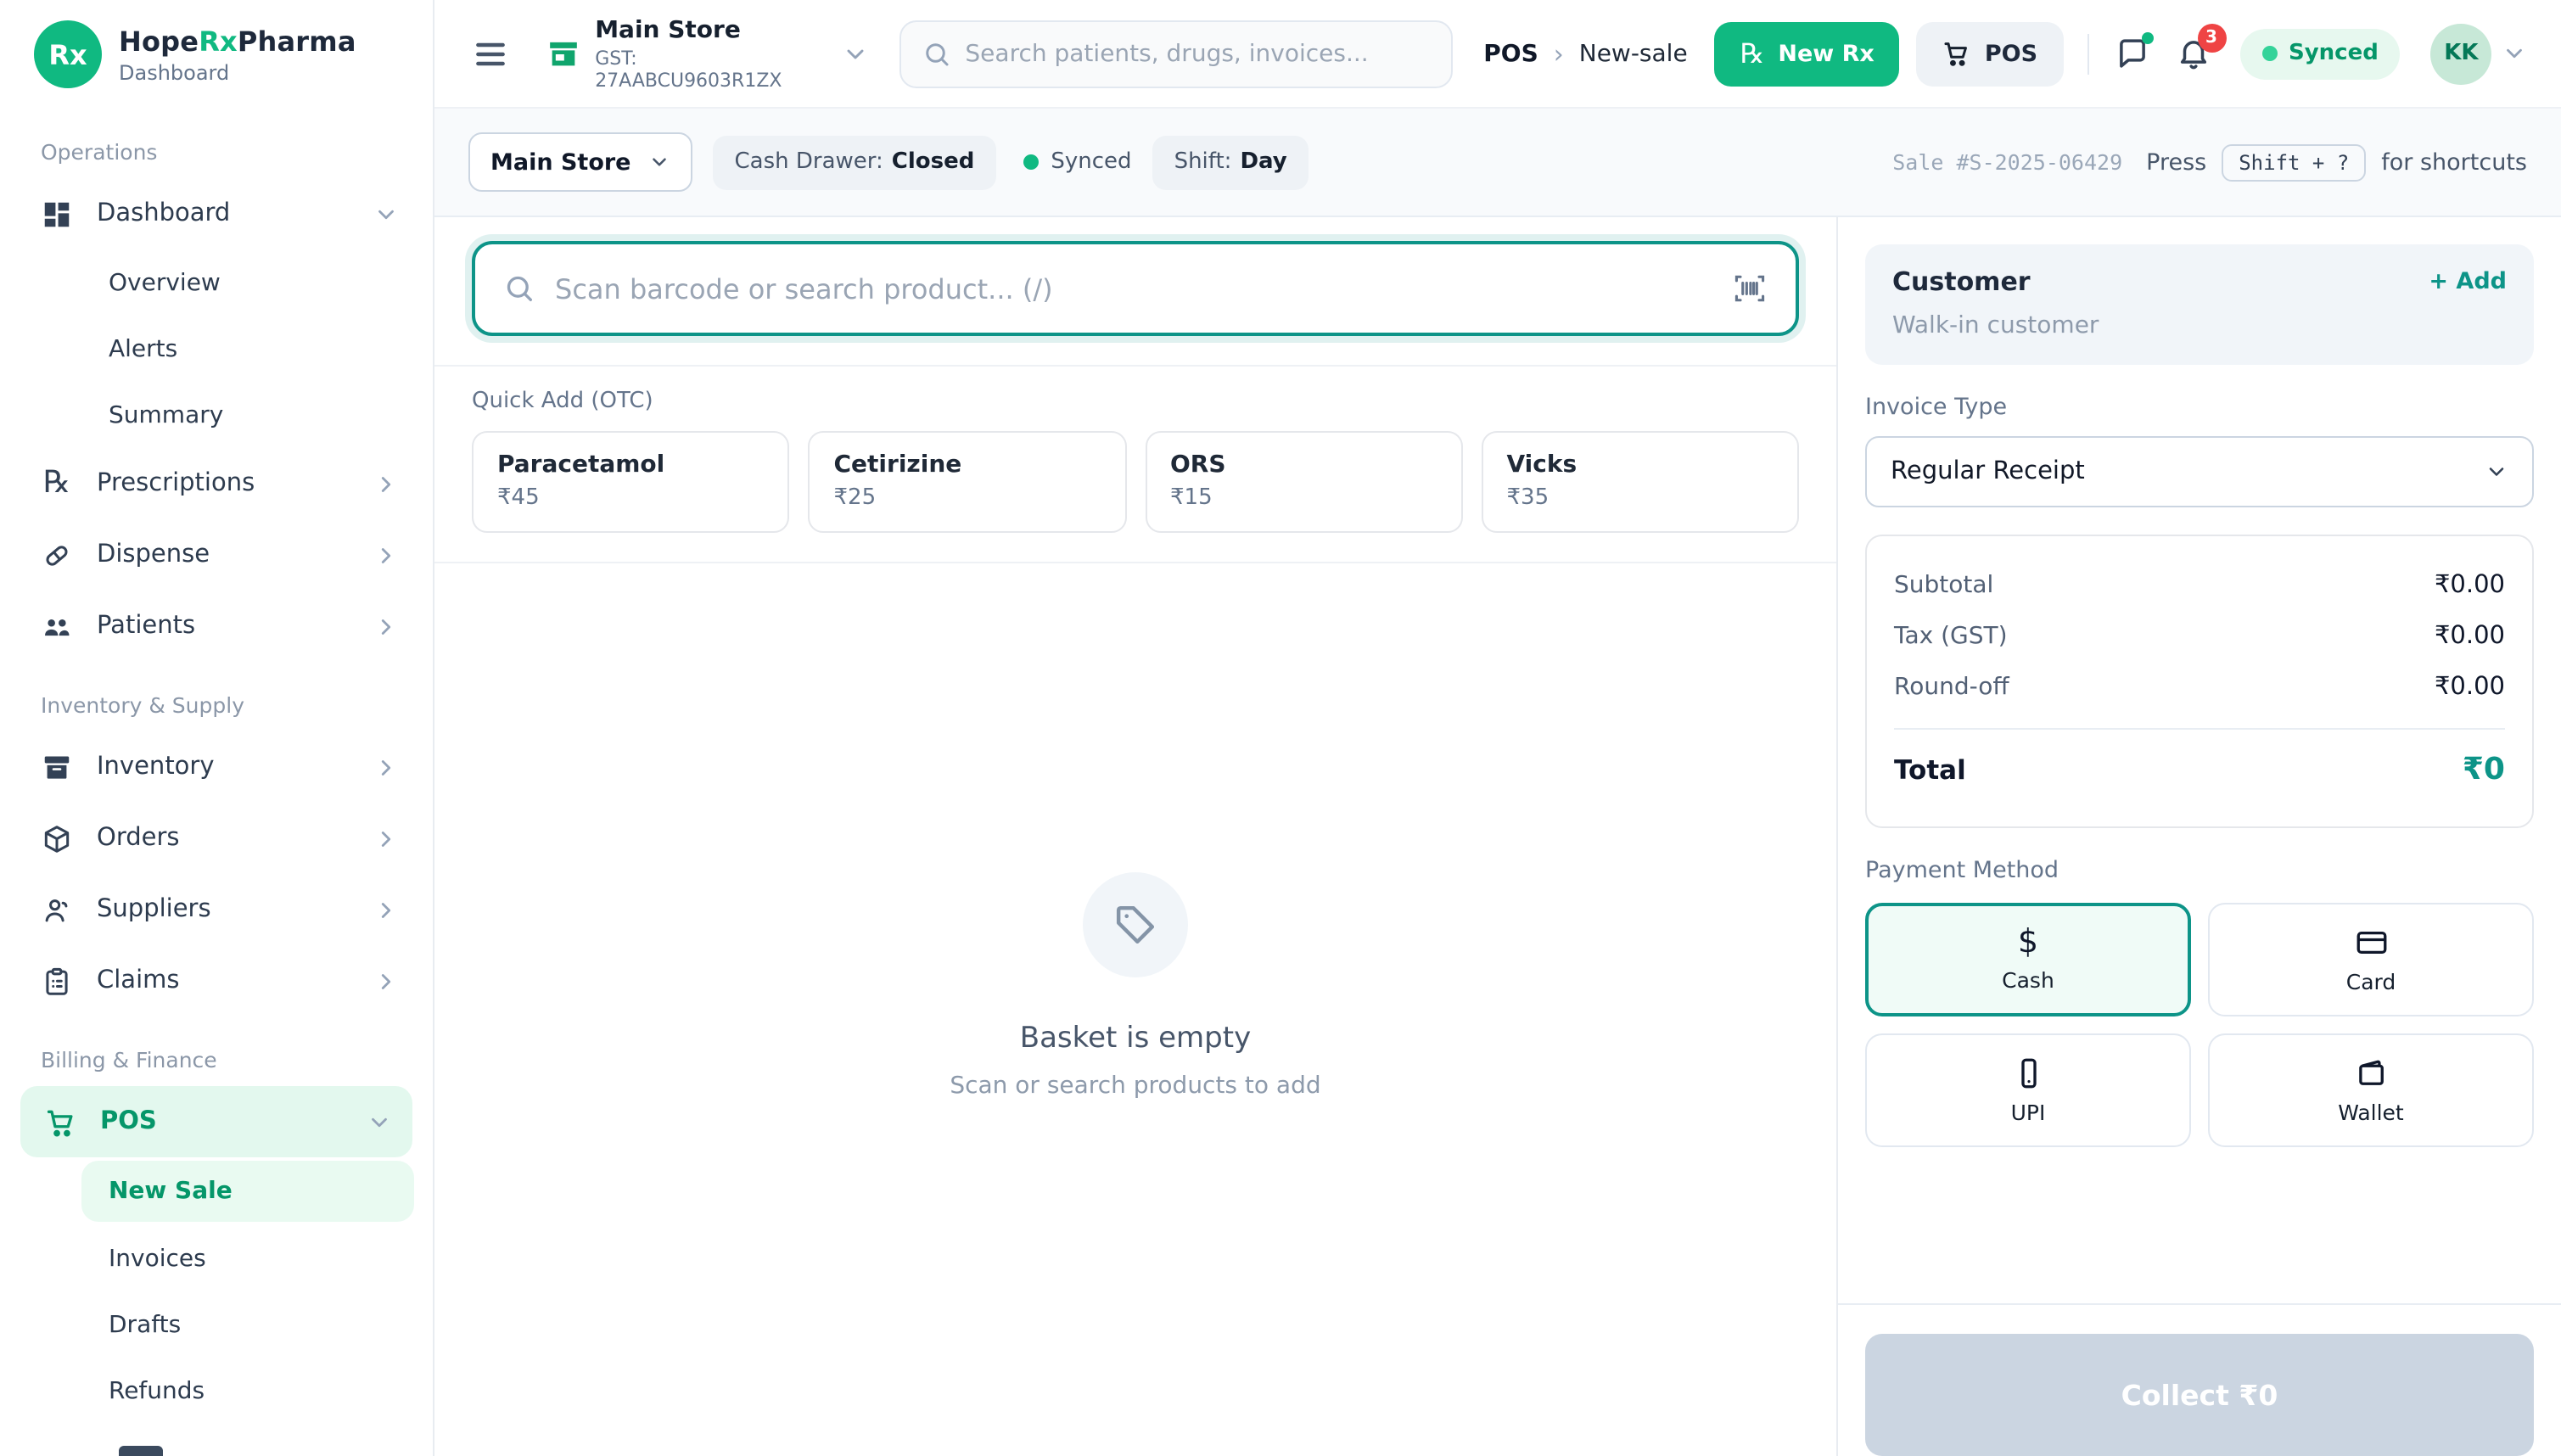 The width and height of the screenshot is (2561, 1456). What do you see at coordinates (217, 213) in the screenshot?
I see `sidebar-item-dashboard: Dashboard` at bounding box center [217, 213].